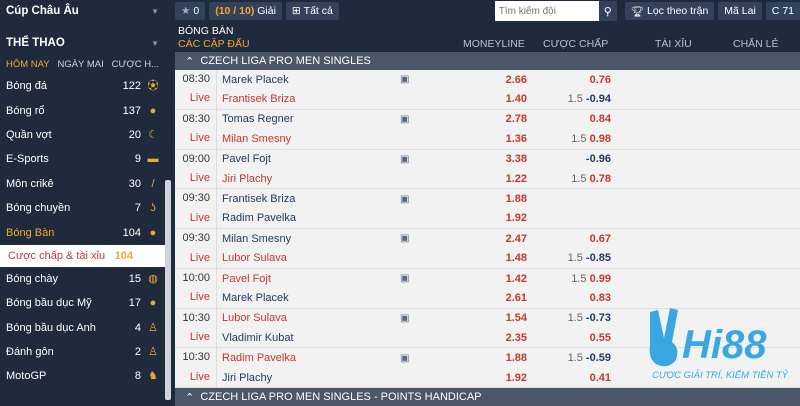  Describe the element at coordinates (516, 79) in the screenshot. I see `moneyline-odds: 2.66` at that location.